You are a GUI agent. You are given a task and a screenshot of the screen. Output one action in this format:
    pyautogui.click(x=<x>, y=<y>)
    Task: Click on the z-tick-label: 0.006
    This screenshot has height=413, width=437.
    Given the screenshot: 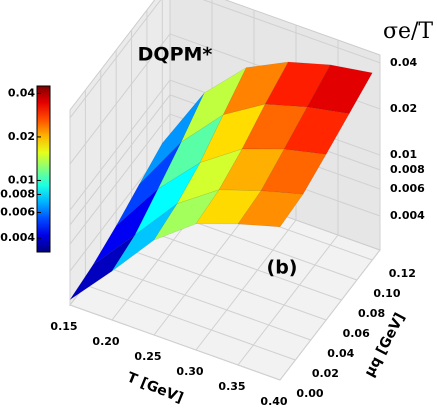 What is the action you would take?
    pyautogui.click(x=407, y=188)
    